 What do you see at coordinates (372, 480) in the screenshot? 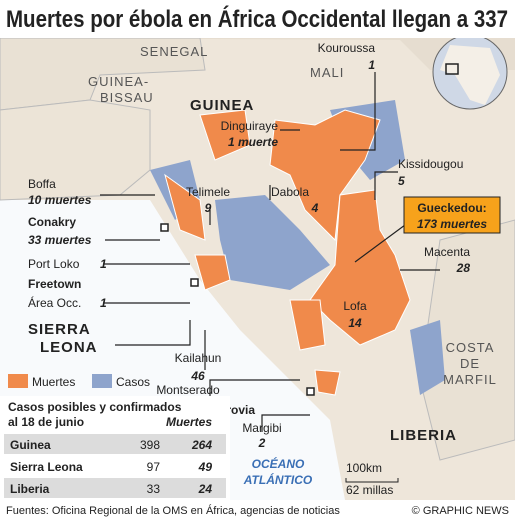
I see `scale-bar` at bounding box center [372, 480].